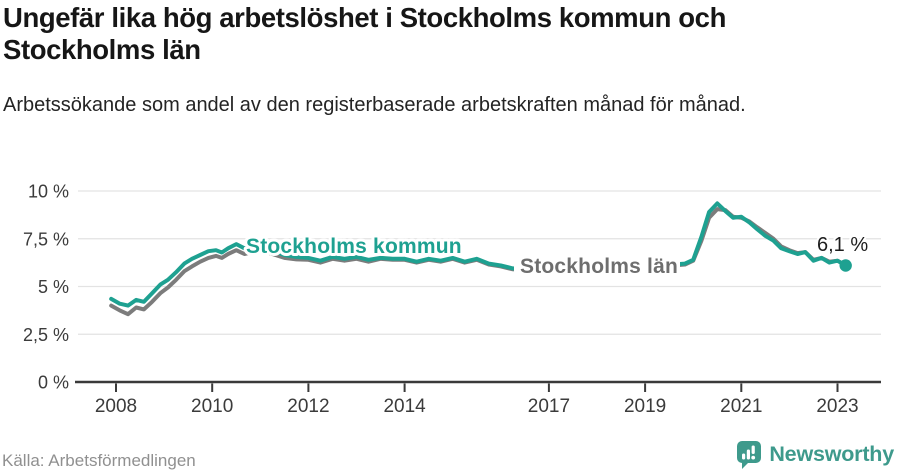 The height and width of the screenshot is (474, 900). What do you see at coordinates (845, 265) in the screenshot?
I see `series-end-dot` at bounding box center [845, 265].